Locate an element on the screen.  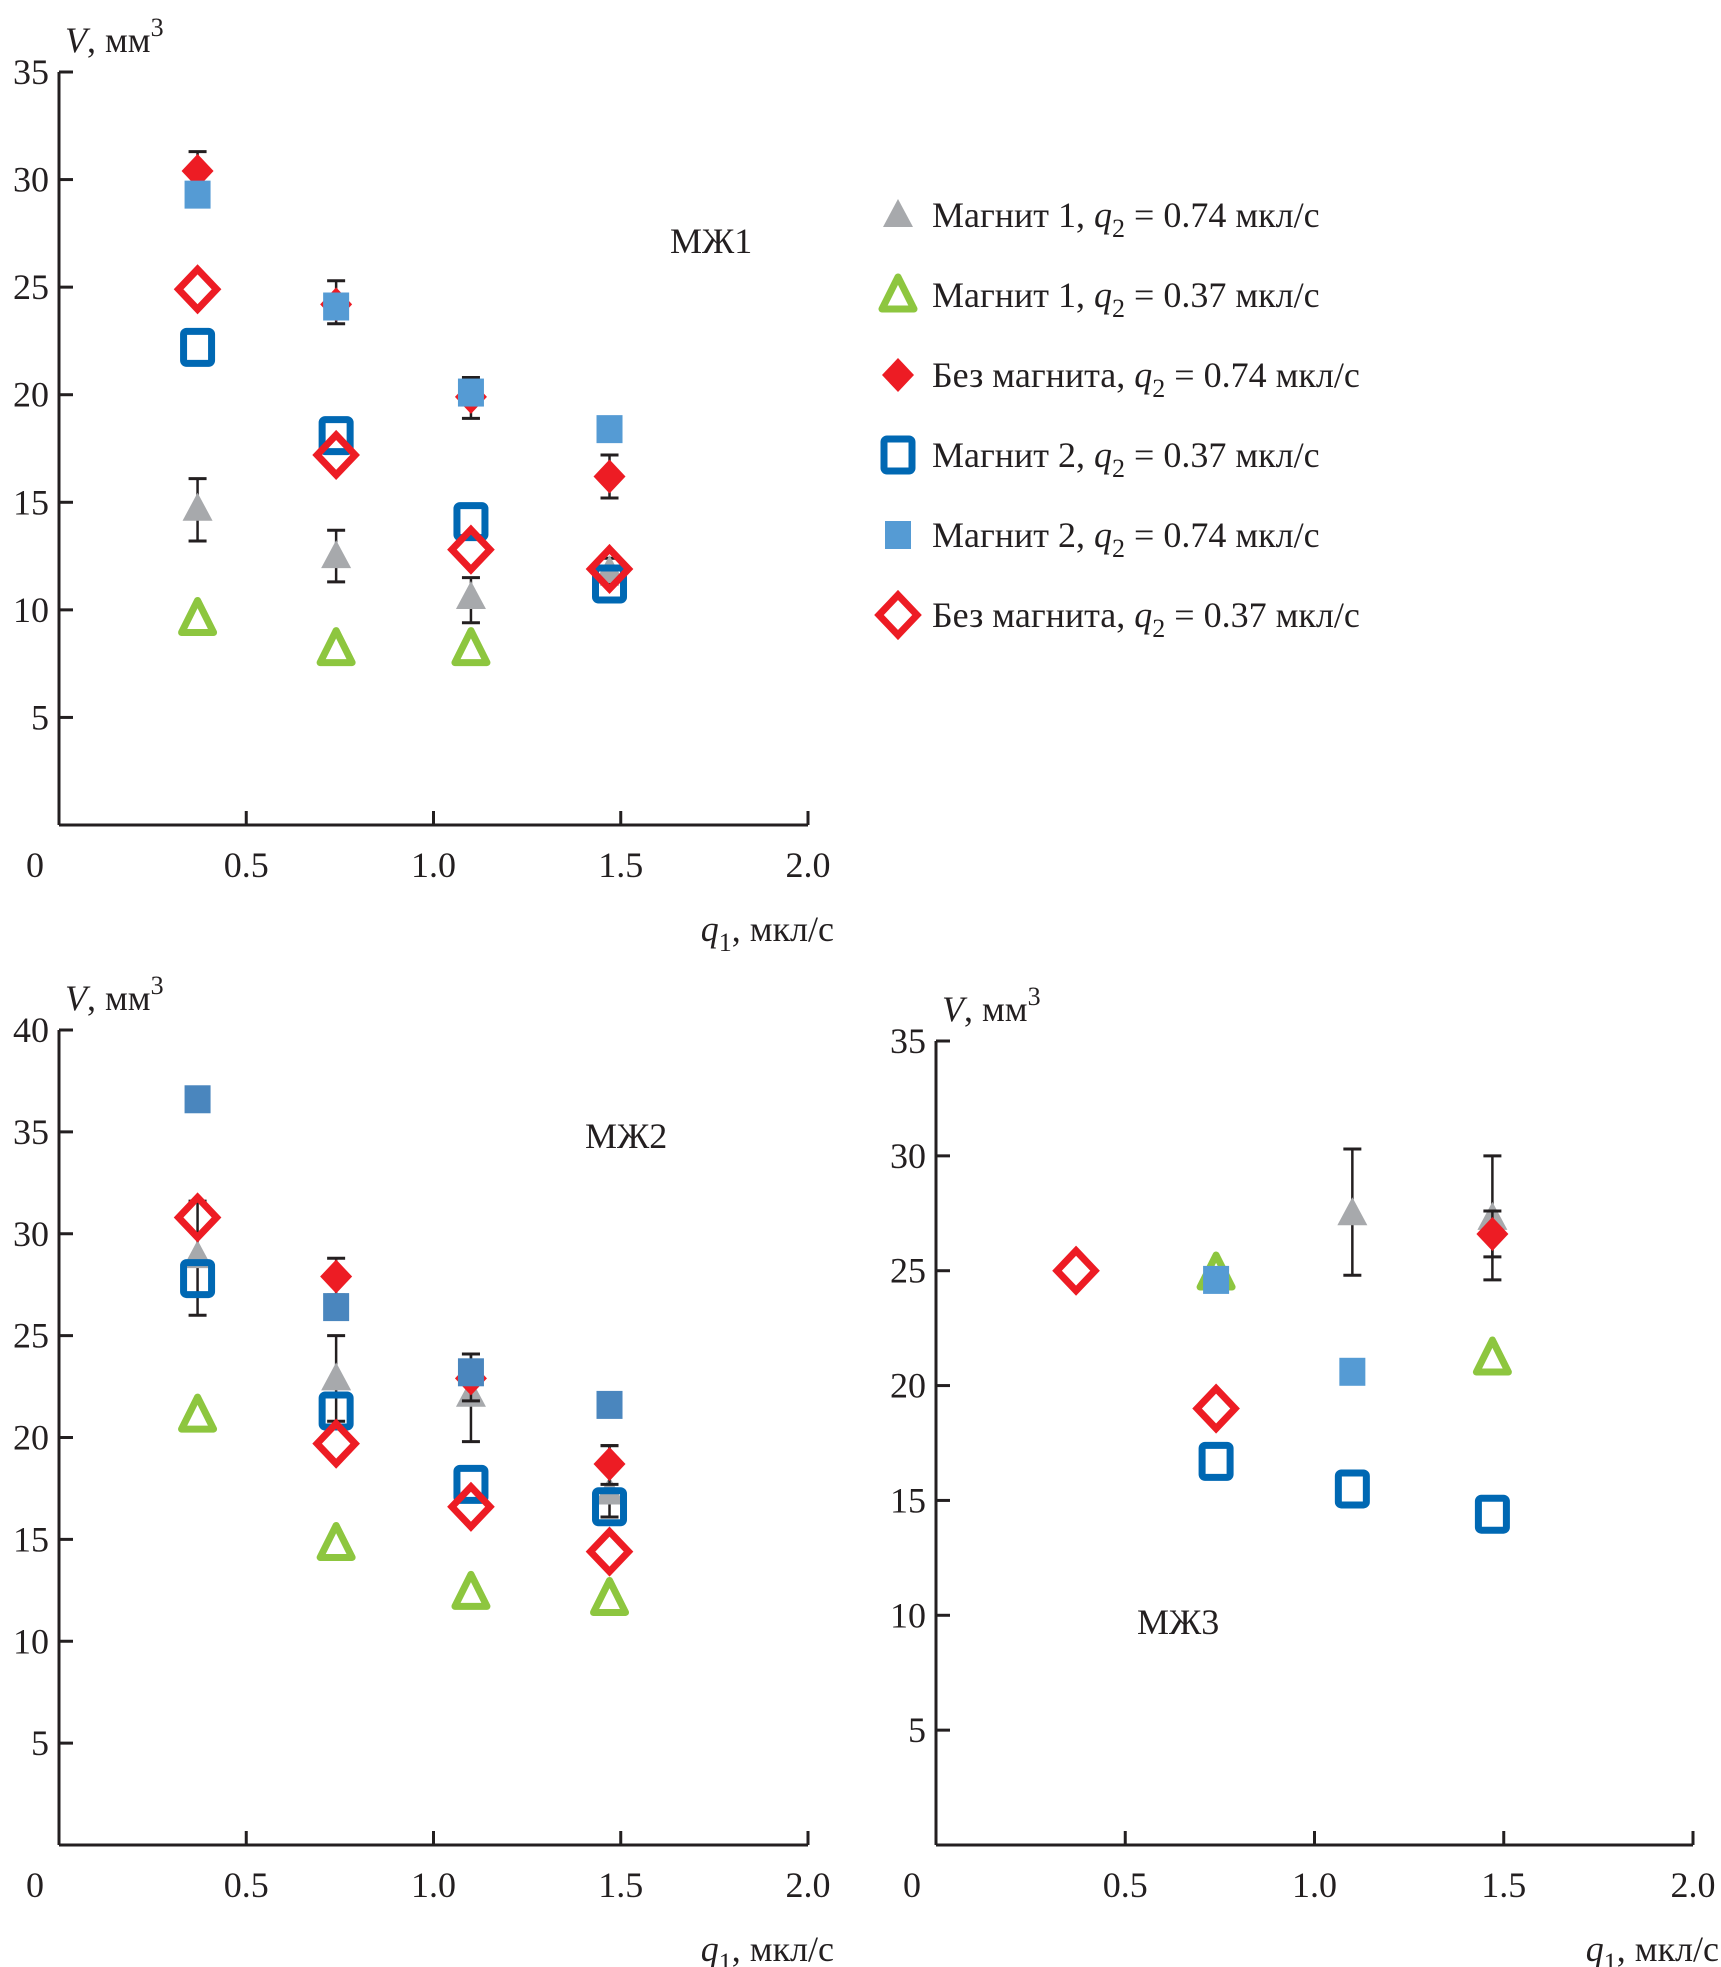
legend-item: Без магнита, q2 = 0.37 мкл/с is located at coordinates (1117, 616).